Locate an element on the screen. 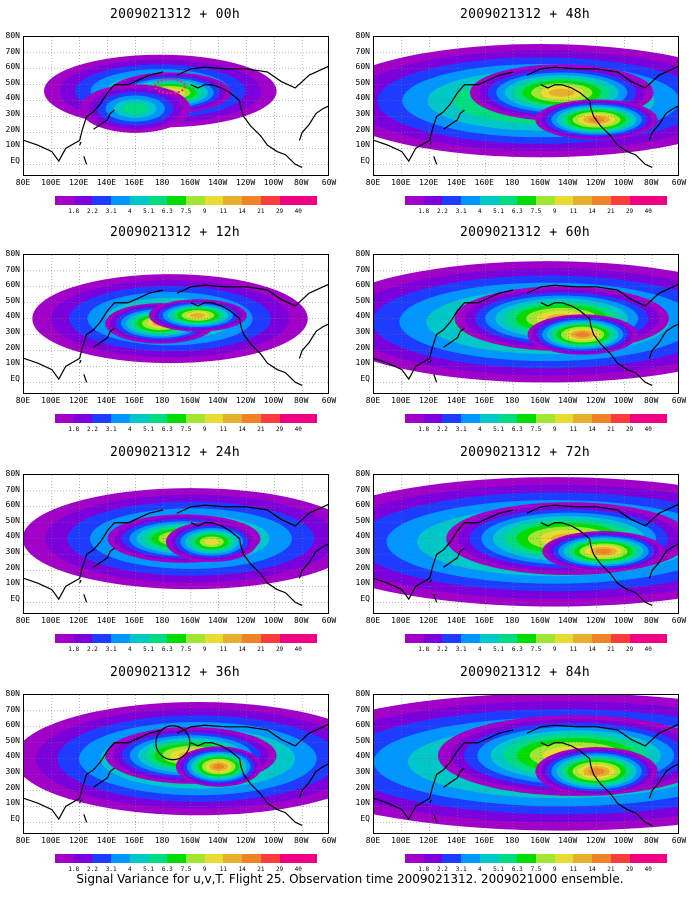  map-canvas is located at coordinates (526, 324).